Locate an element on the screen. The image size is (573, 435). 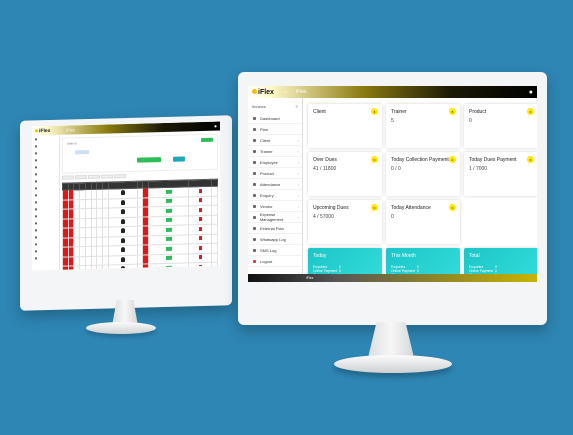
search-button is located at coordinates (149, 160).